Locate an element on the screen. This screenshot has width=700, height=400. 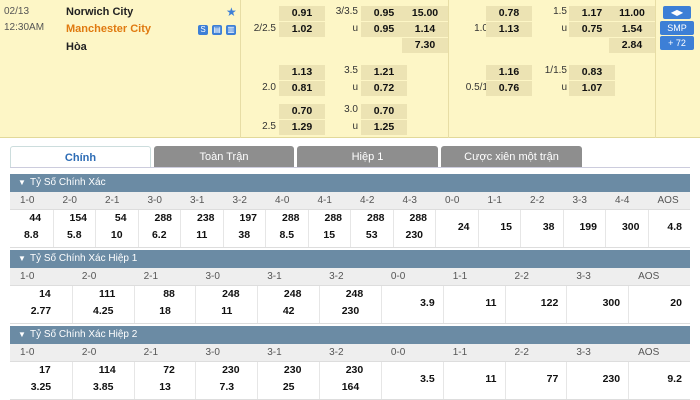
score-odds-cell: 248 230 is located at coordinates (350, 304).